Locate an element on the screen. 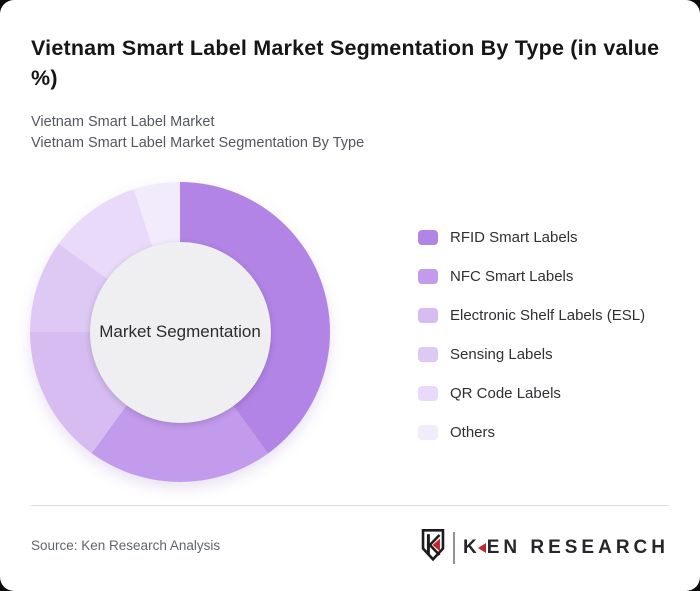  red-triangle-icon is located at coordinates (481, 548).